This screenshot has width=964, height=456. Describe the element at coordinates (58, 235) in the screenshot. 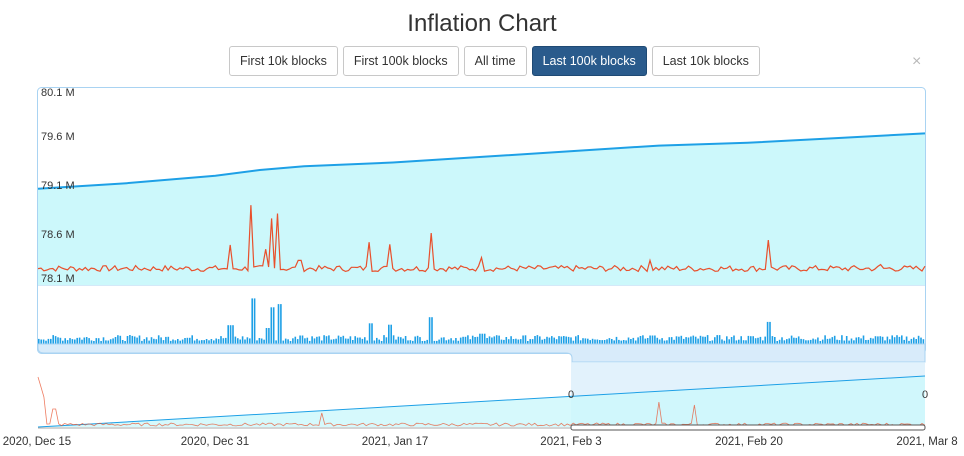

I see `y-tick-label: 78.6 M` at that location.